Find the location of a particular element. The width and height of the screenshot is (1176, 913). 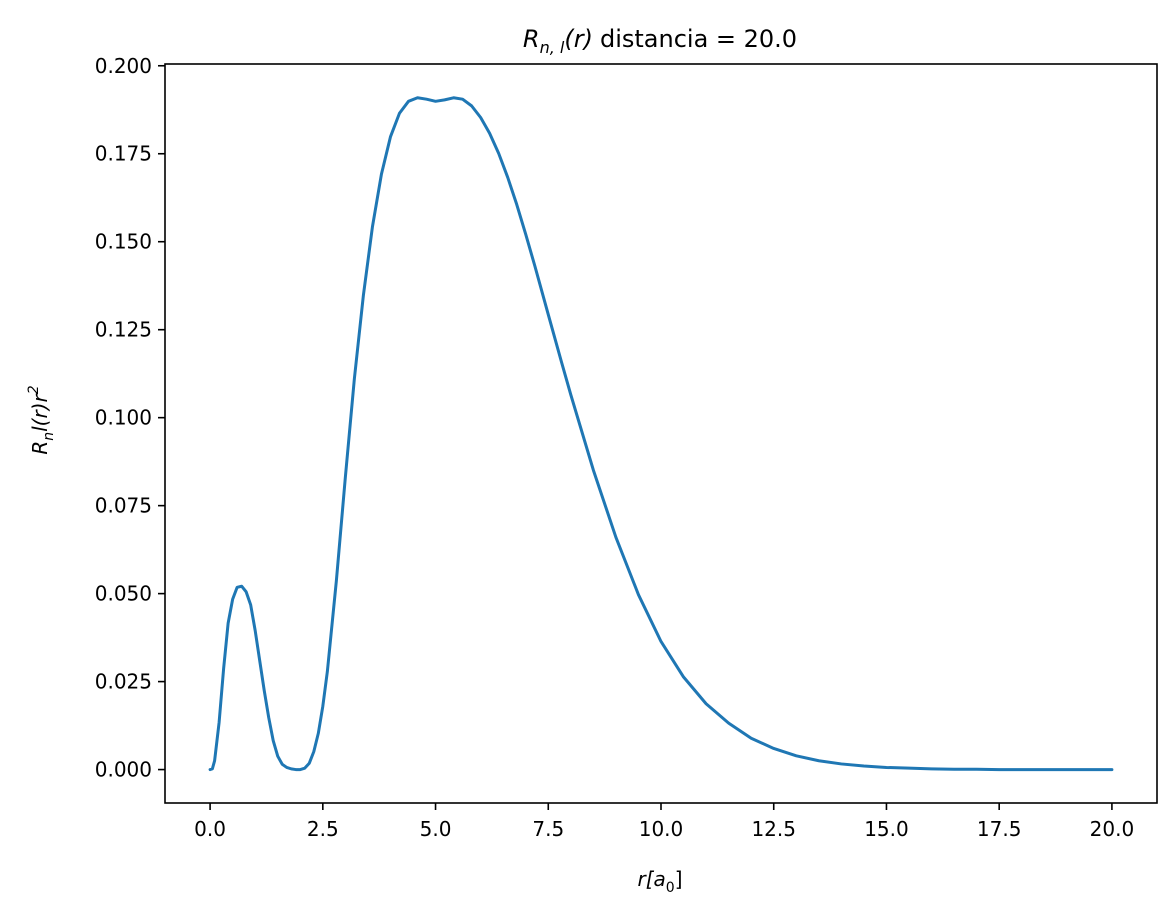

chart-title: Rn, l(r) distancia = 20.0 is located at coordinates (660, 41).